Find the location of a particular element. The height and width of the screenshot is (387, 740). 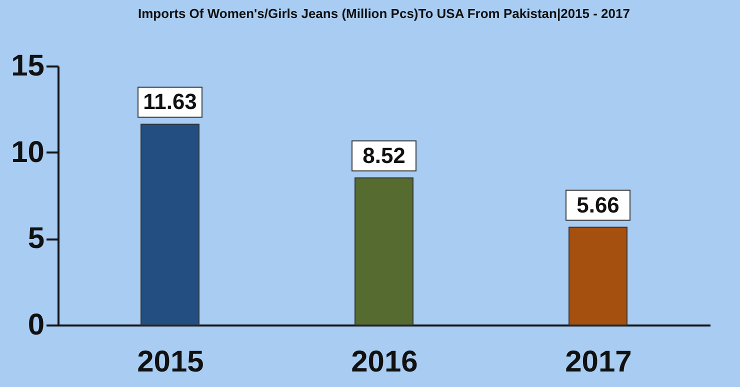

y-tick-label: 5 is located at coordinates (36, 239).